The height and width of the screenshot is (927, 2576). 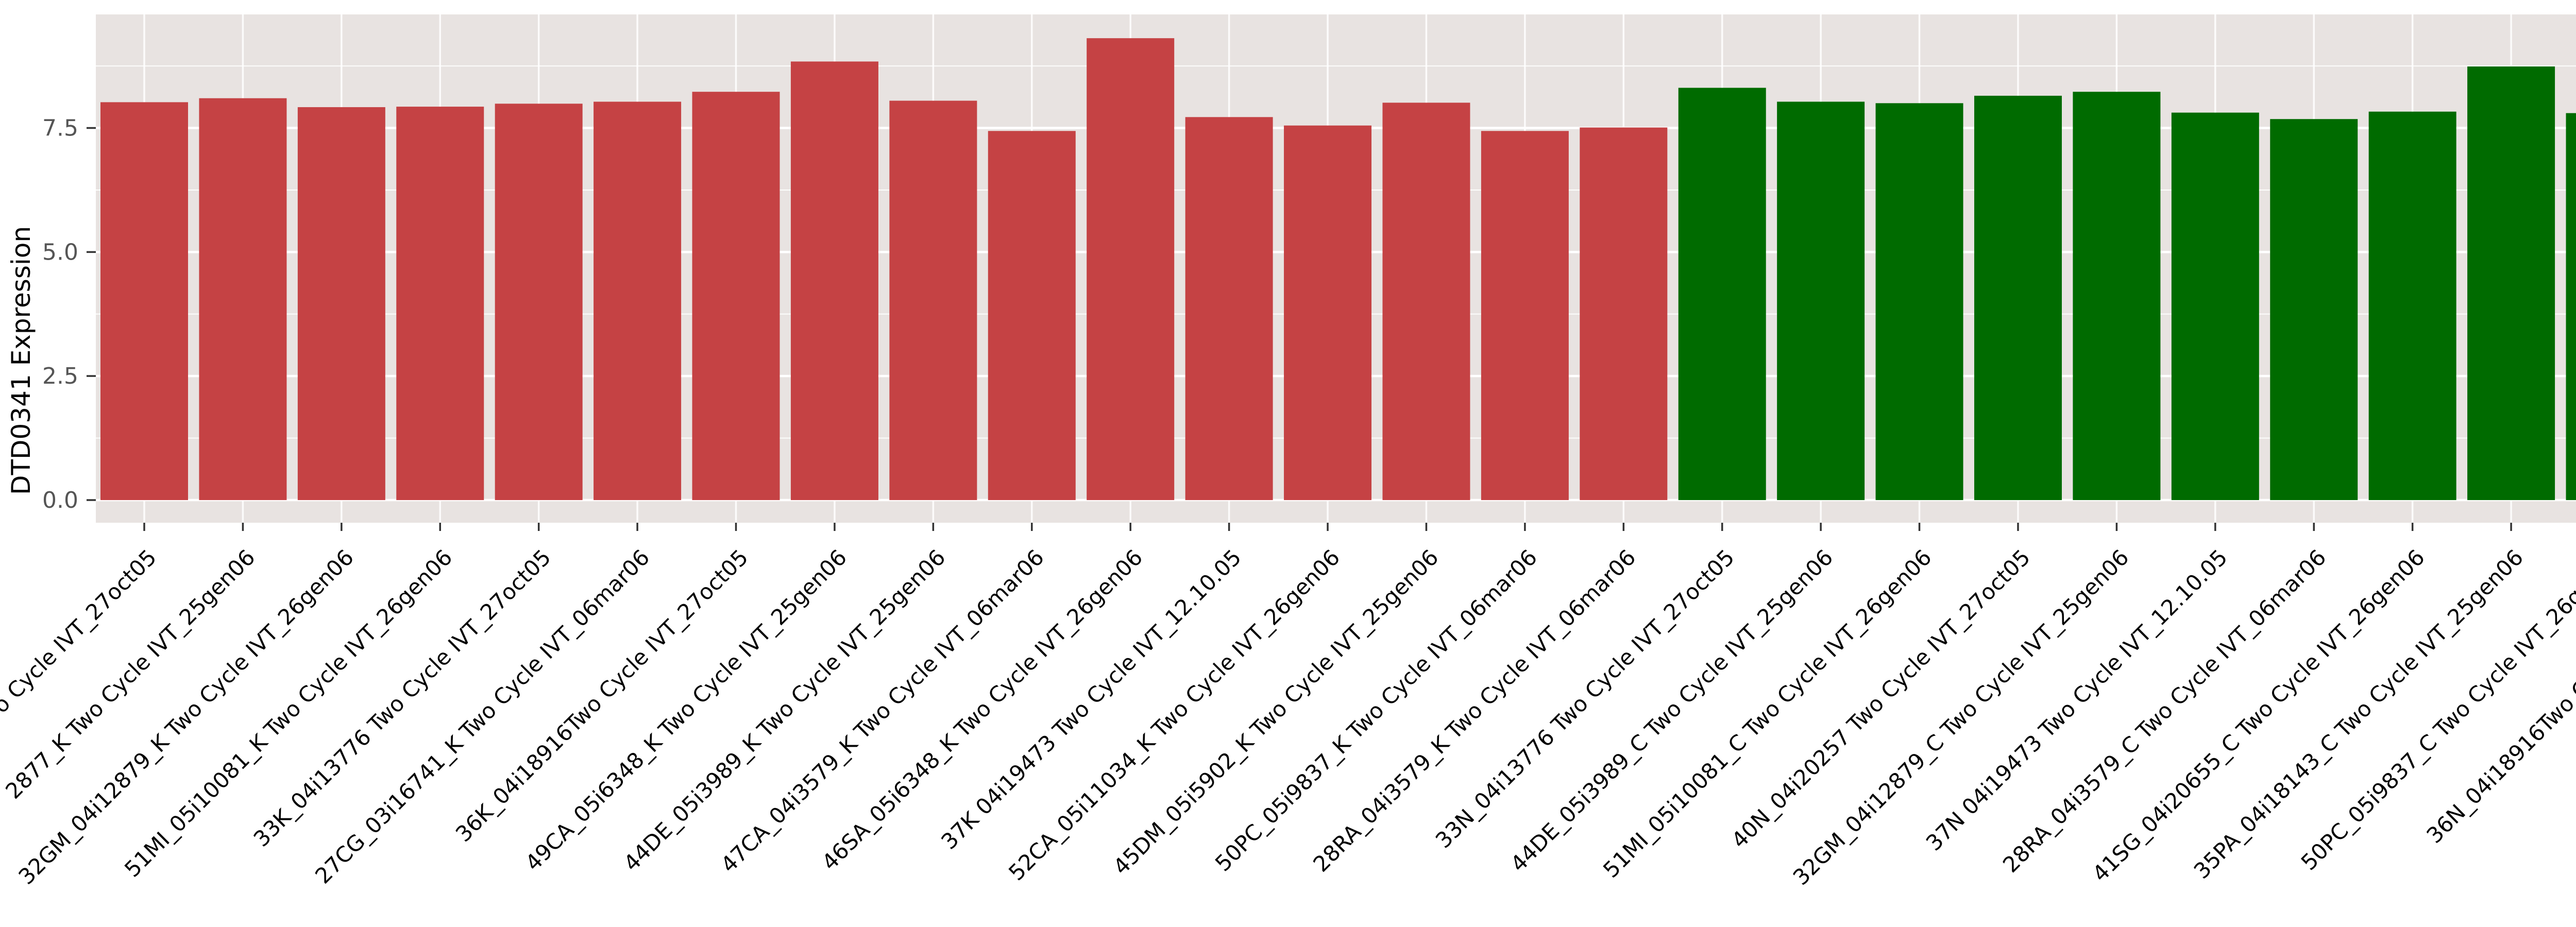 I want to click on x-tick-label: 45DM_05i5902_K Two Cycle IVT_25gen06, so click(x=1275, y=711).